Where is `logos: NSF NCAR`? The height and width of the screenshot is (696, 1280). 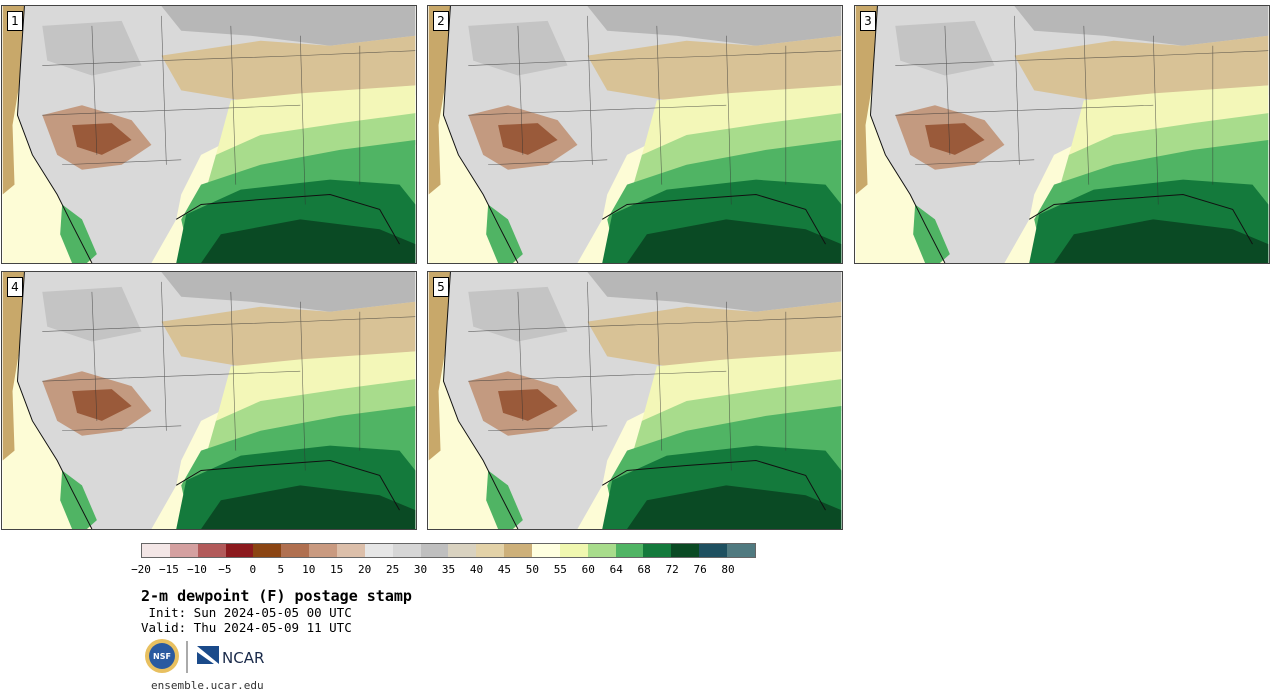 logos: NSF NCAR is located at coordinates (204, 656).